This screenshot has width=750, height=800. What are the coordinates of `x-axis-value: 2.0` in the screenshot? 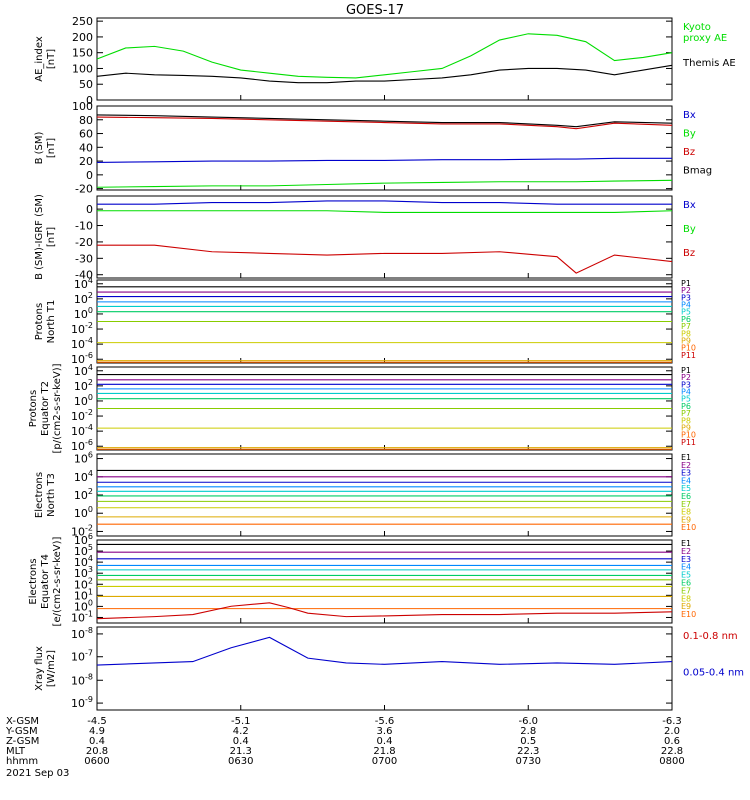 It's located at (672, 731).